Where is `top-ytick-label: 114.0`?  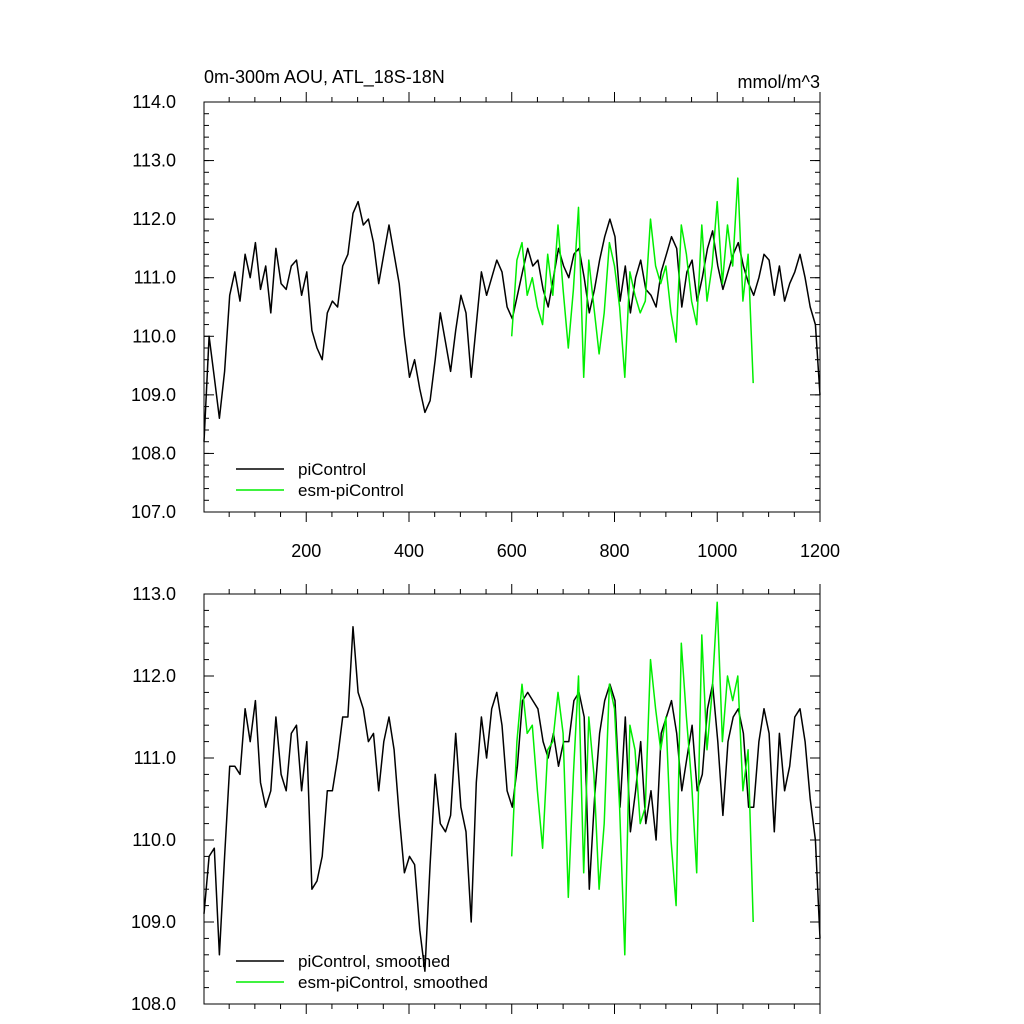
top-ytick-label: 114.0 is located at coordinates (154, 102).